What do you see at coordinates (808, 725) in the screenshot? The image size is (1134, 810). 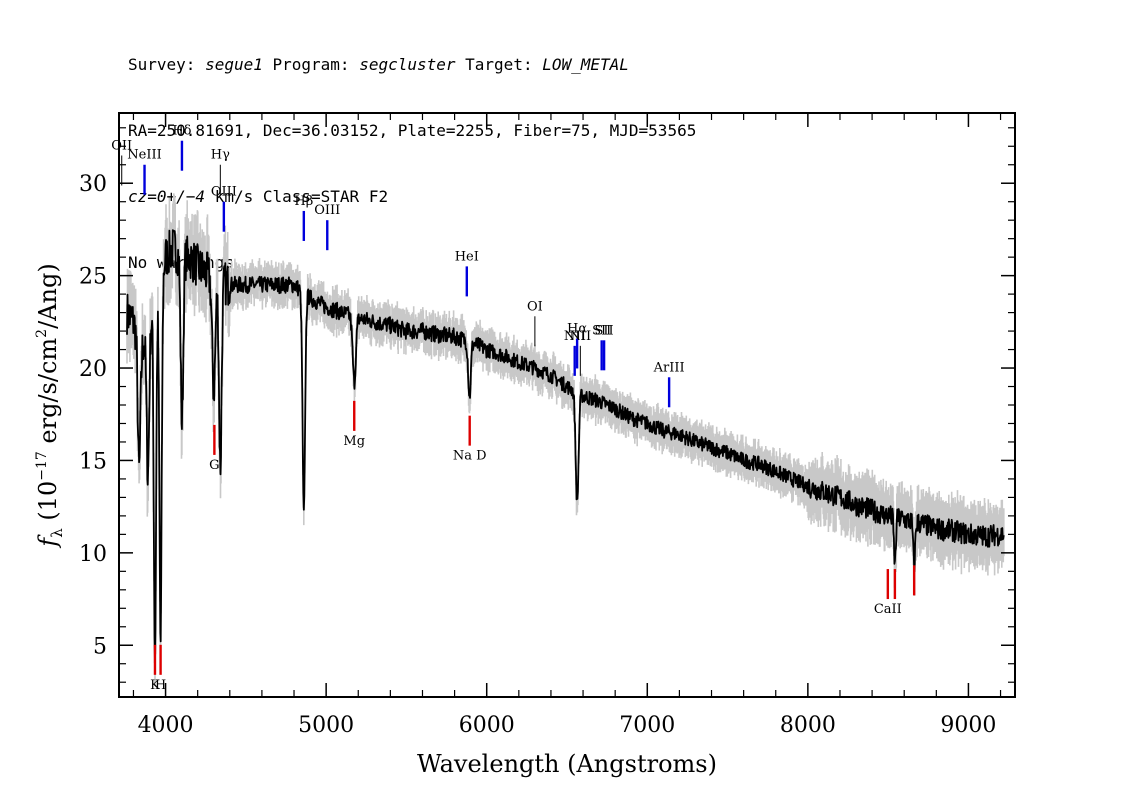 I see `x-tick-label-4: 8000` at bounding box center [808, 725].